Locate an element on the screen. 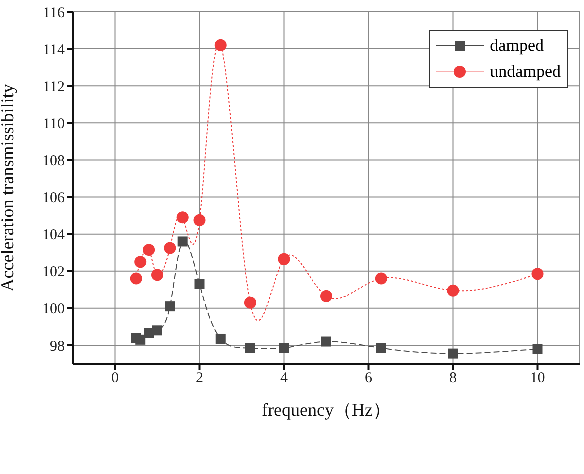 The image size is (584, 474). y-tick-label: 102 is located at coordinates (53, 272).